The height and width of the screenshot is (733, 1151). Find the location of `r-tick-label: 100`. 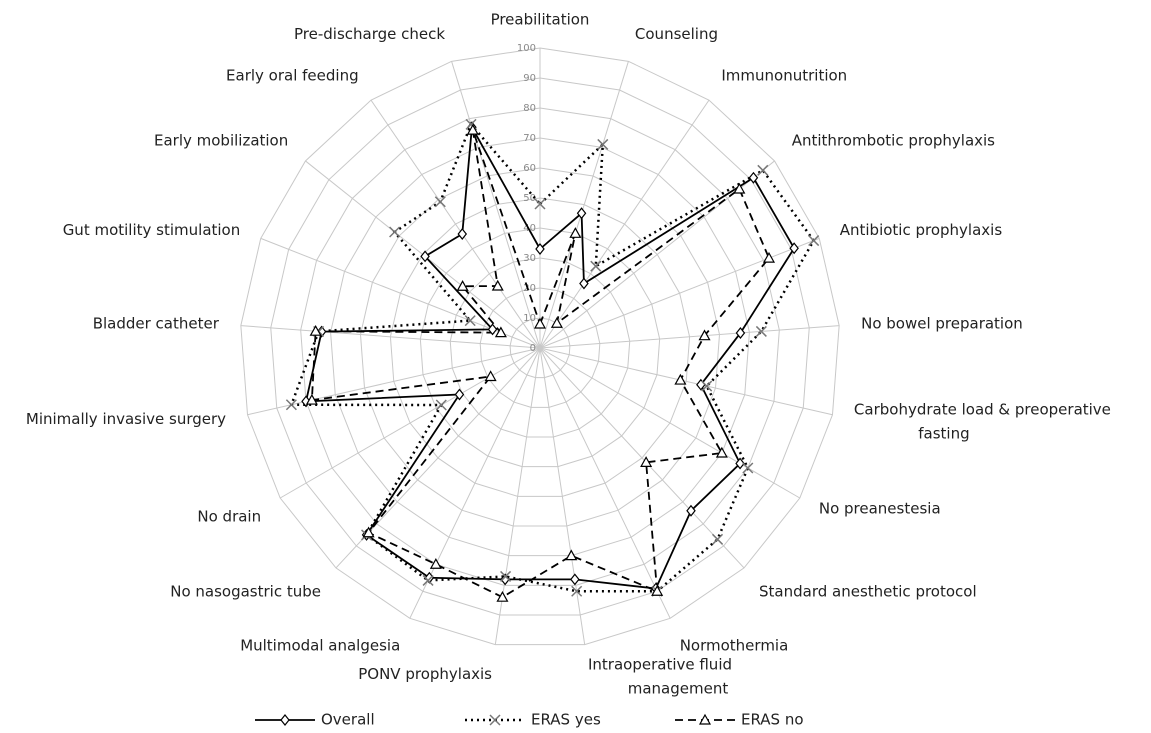

r-tick-label: 100 is located at coordinates (526, 48).